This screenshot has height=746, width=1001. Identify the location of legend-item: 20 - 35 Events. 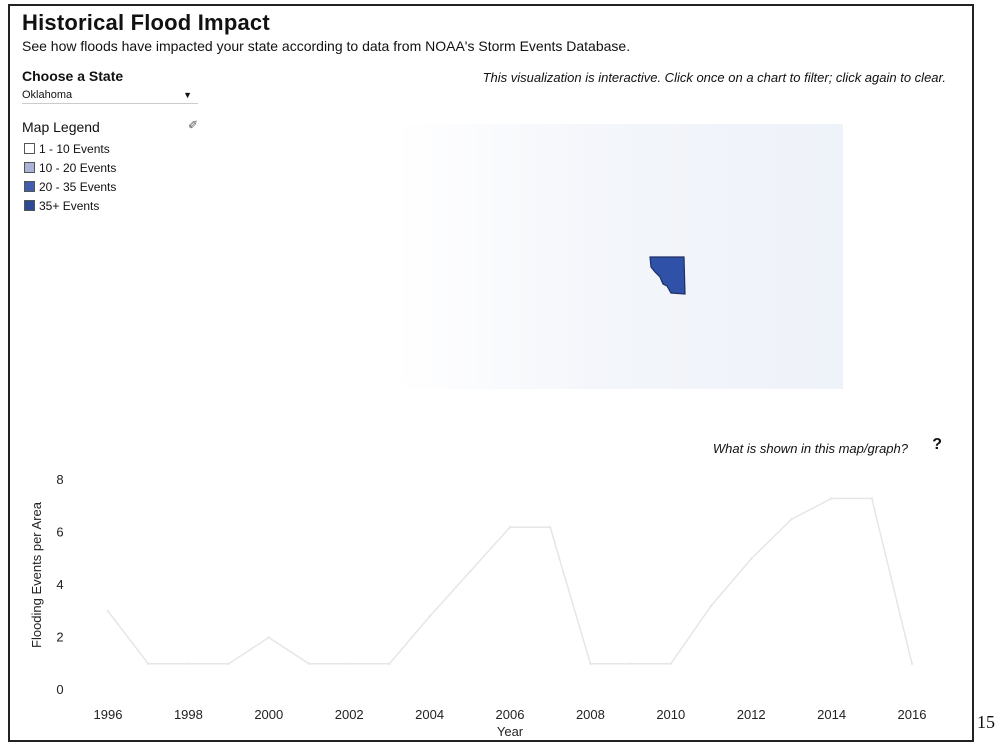
(70, 186).